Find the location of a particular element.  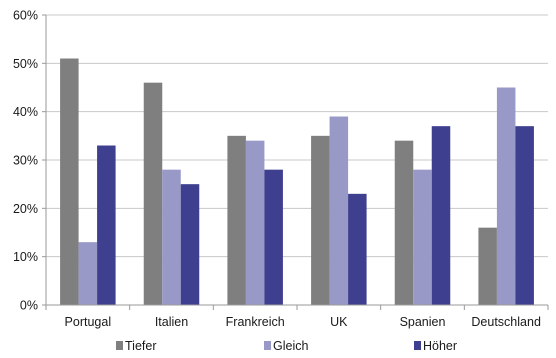

bar-h-her-spanien is located at coordinates (441, 216).